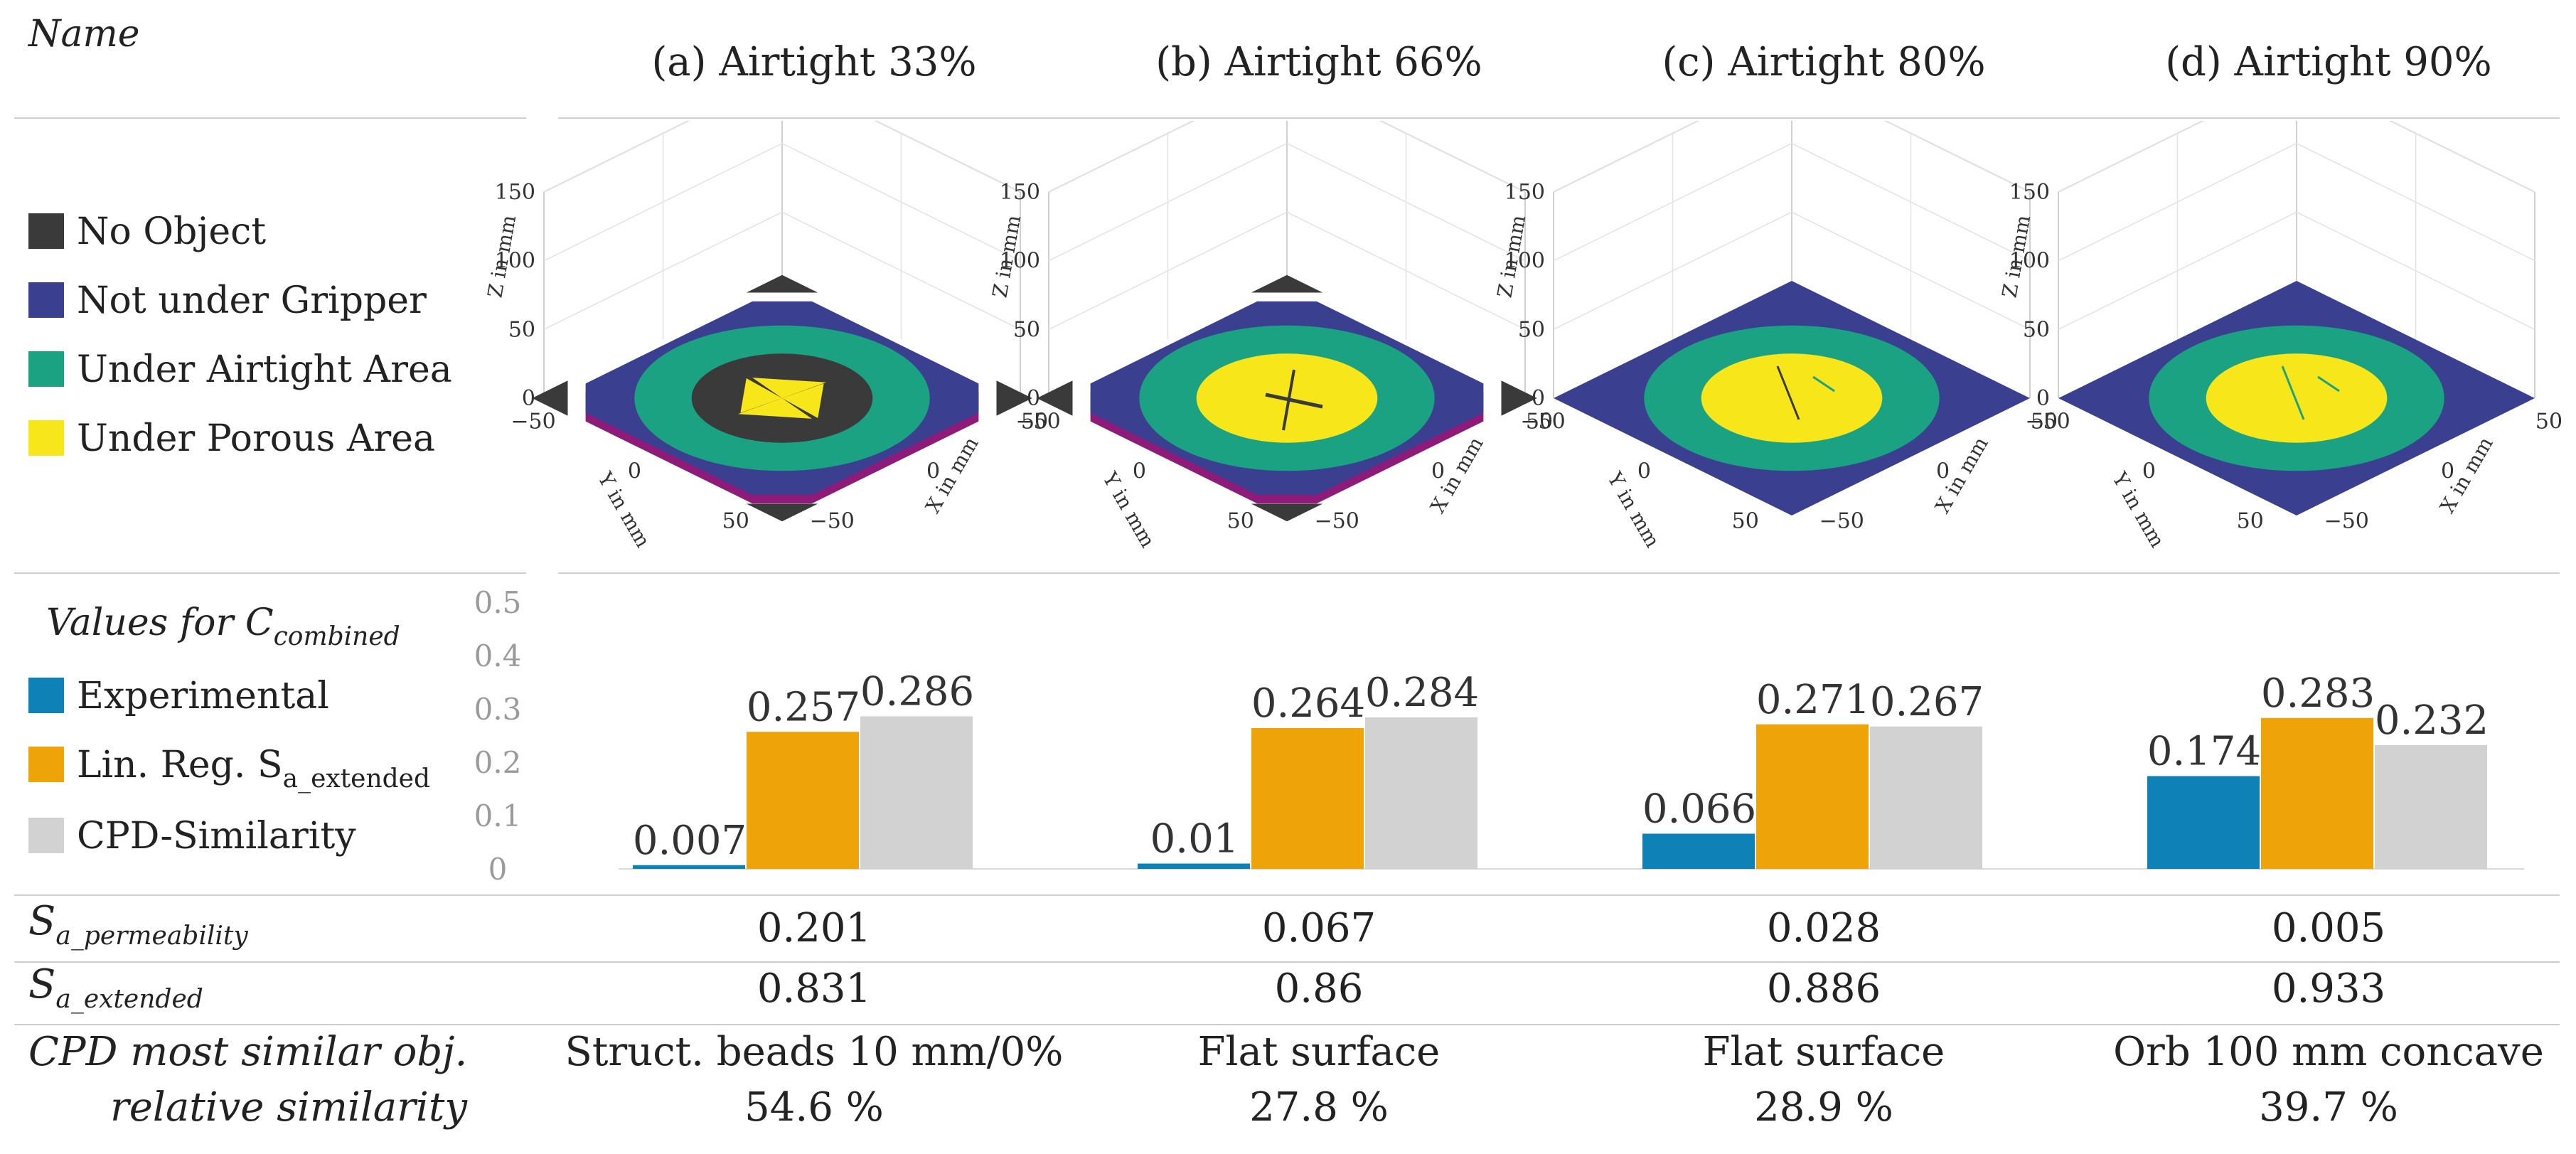 The image size is (2576, 1154). I want to click on legend-swatch-not-under-gripper, so click(46, 300).